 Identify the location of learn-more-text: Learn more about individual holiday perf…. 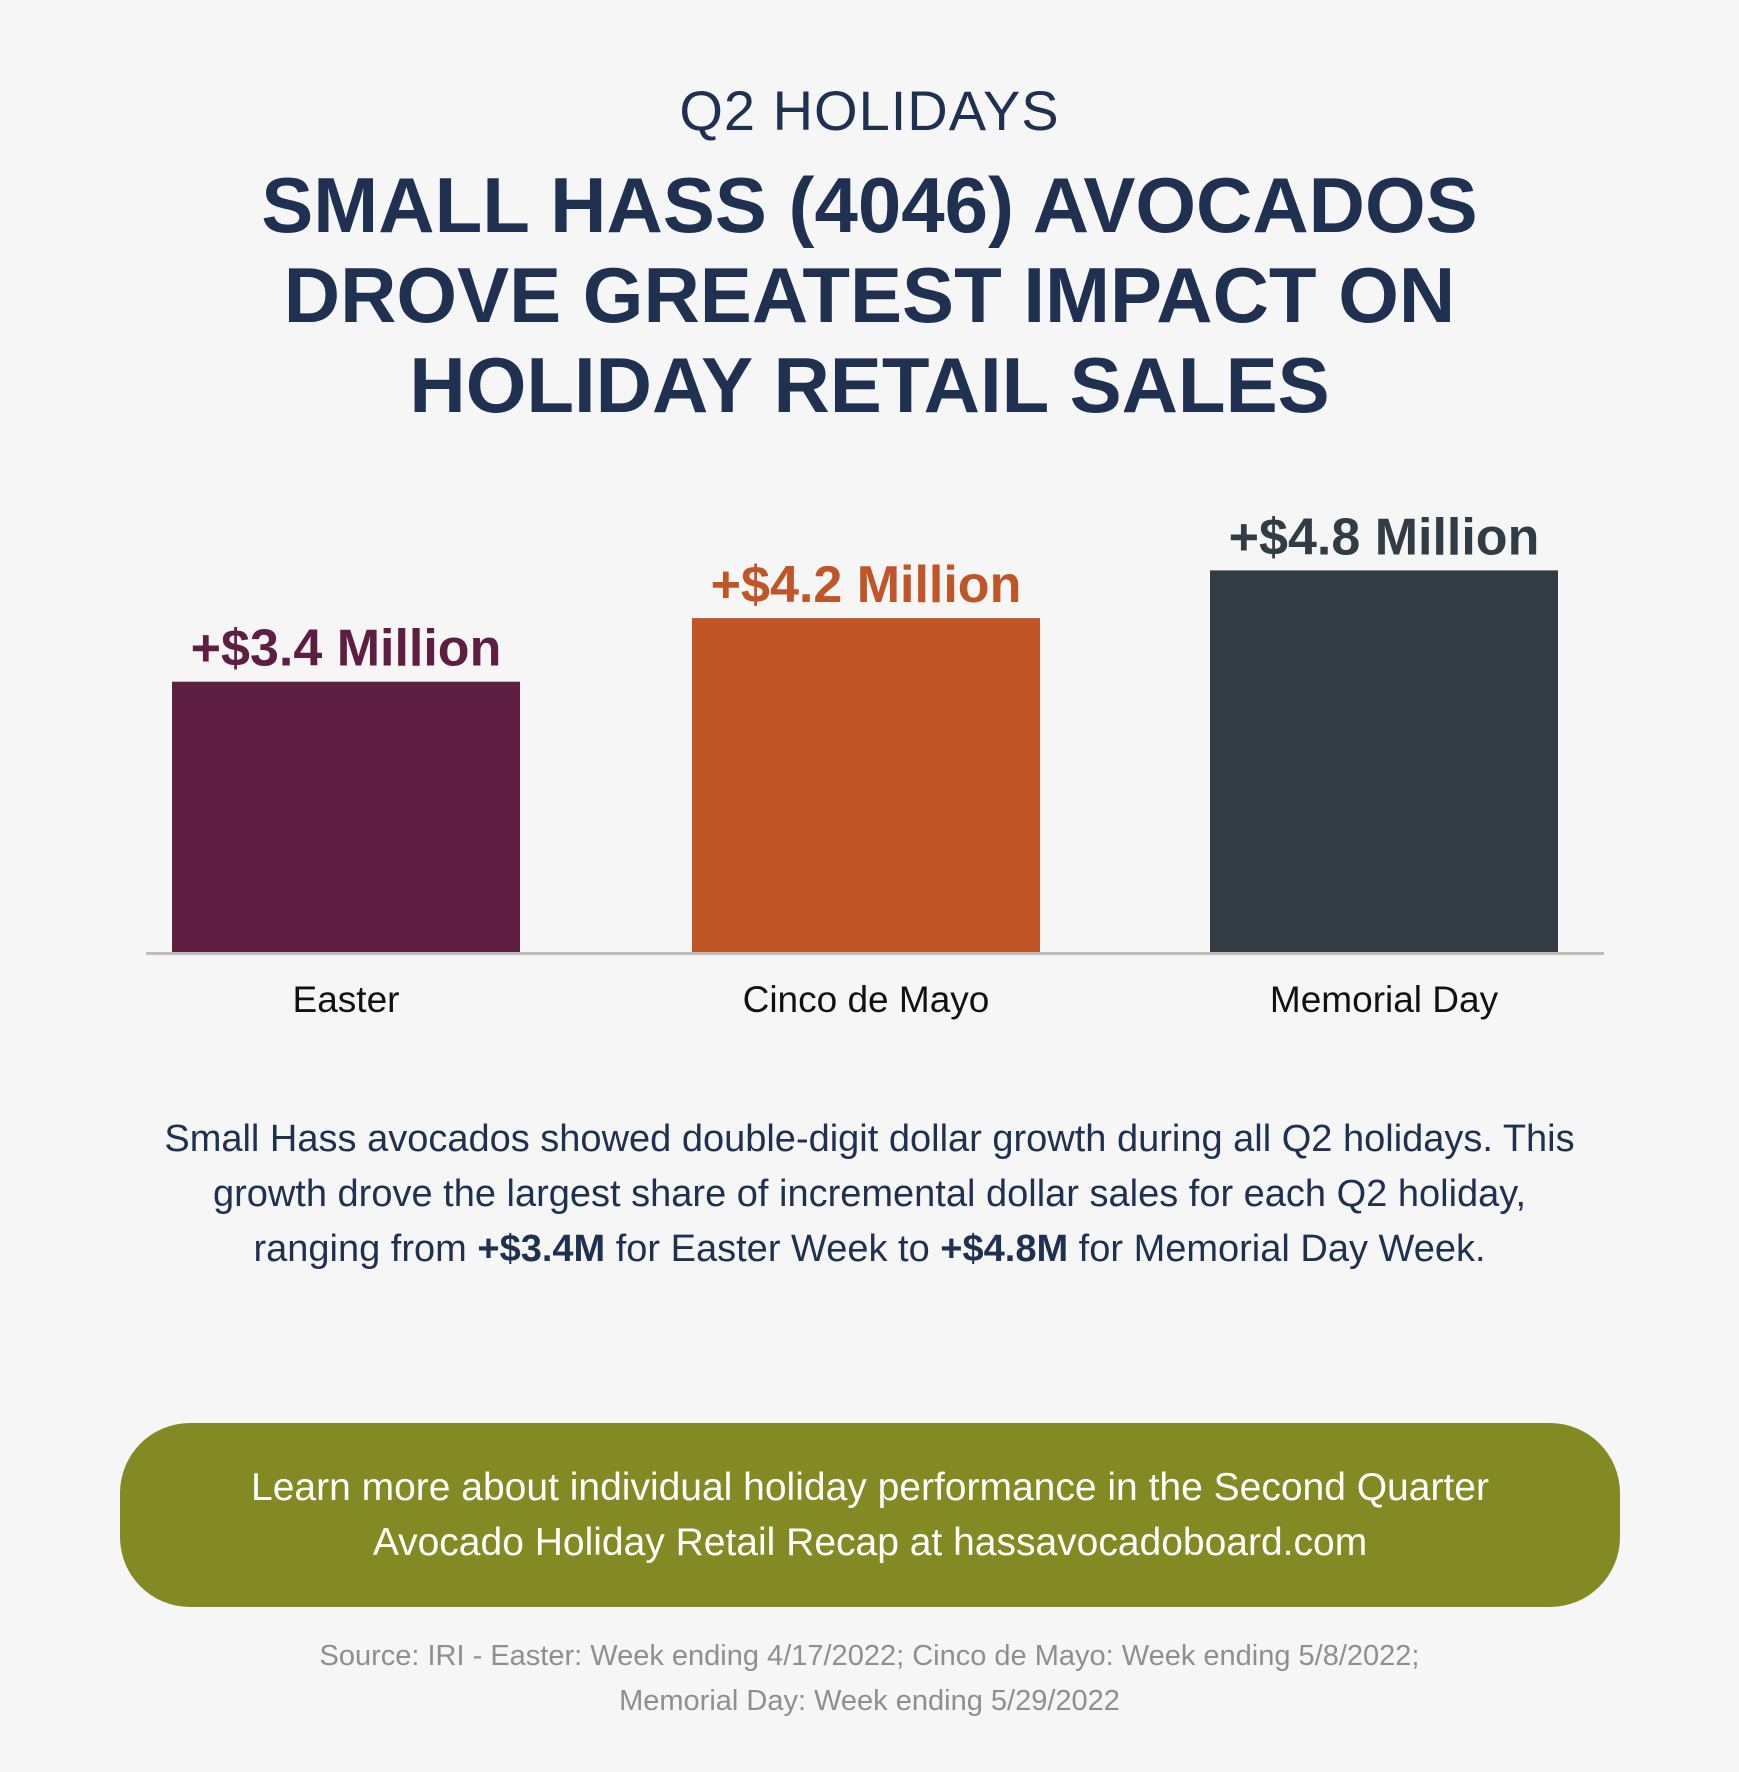
(870, 1515).